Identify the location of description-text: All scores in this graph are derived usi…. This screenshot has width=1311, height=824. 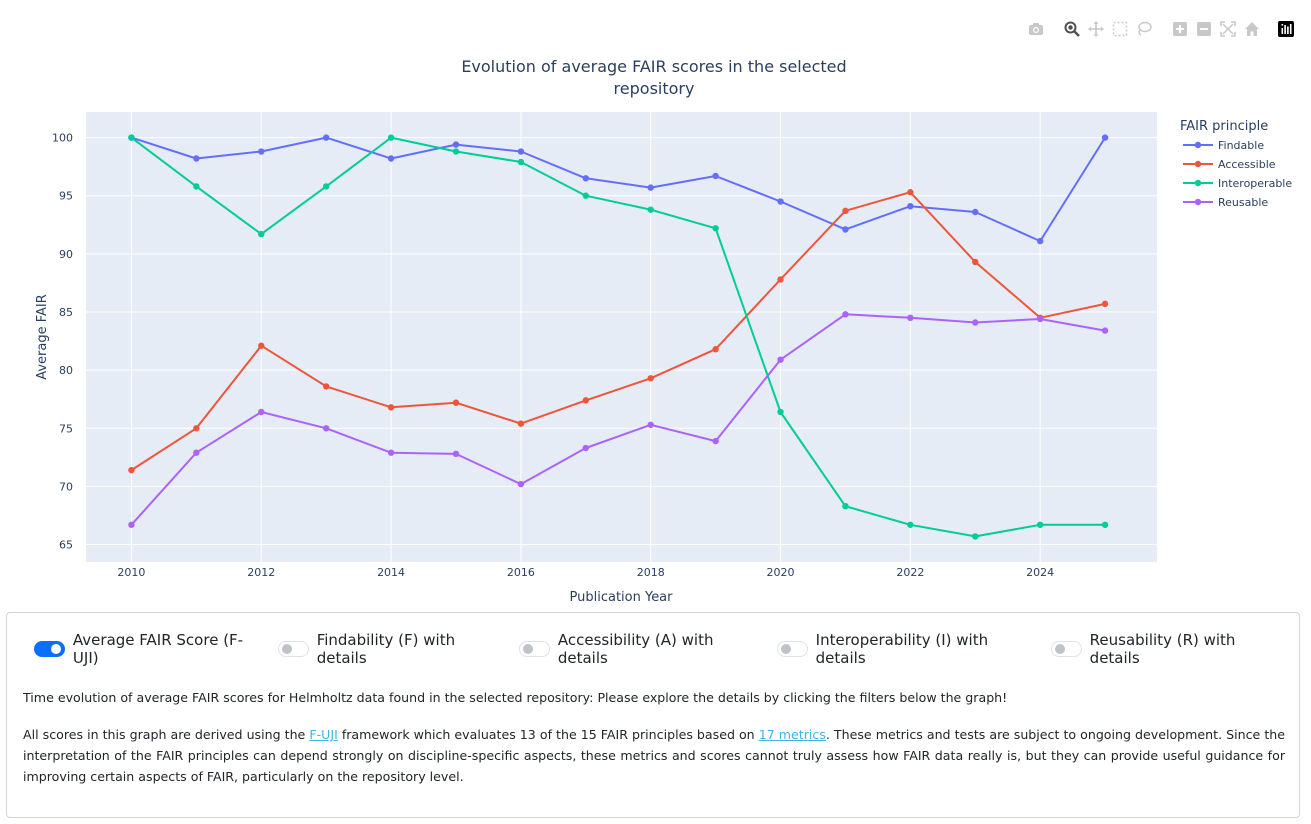
(166, 734).